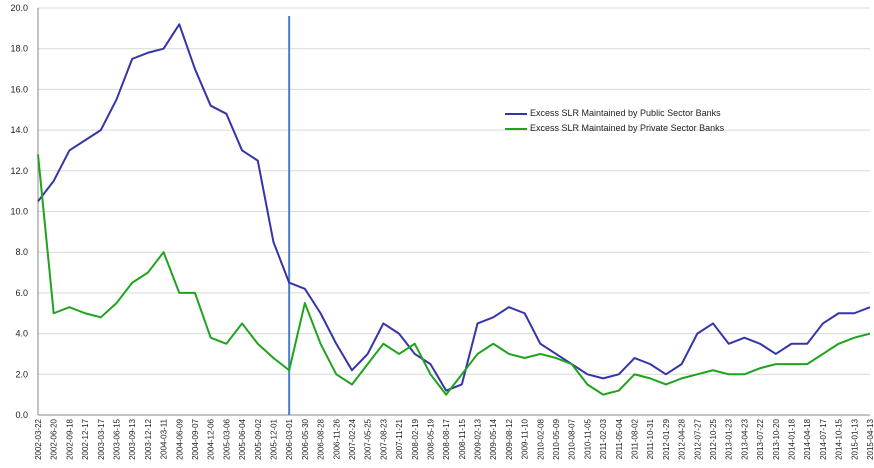  I want to click on x-tick-label: 2004-06-09, so click(179, 438).